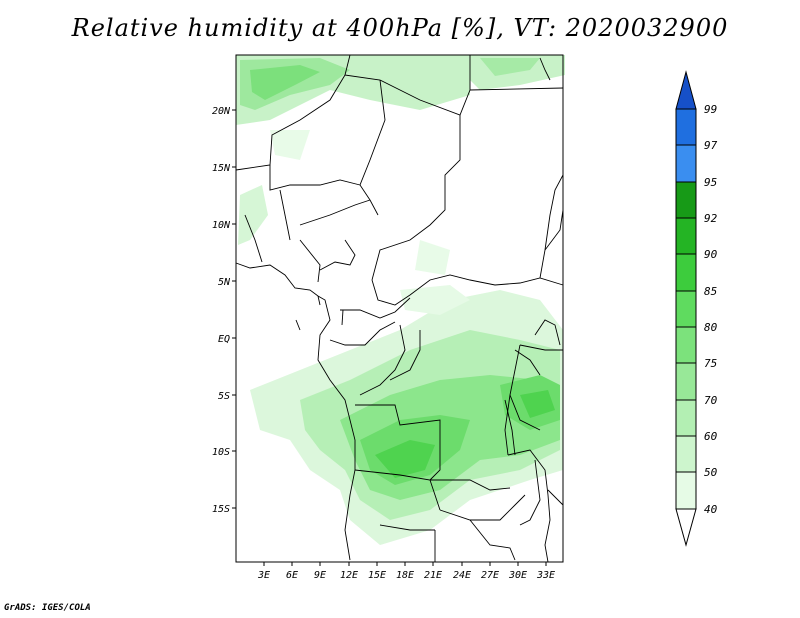 Image resolution: width=800 pixels, height=618 pixels. I want to click on colorbar, so click(686, 308).